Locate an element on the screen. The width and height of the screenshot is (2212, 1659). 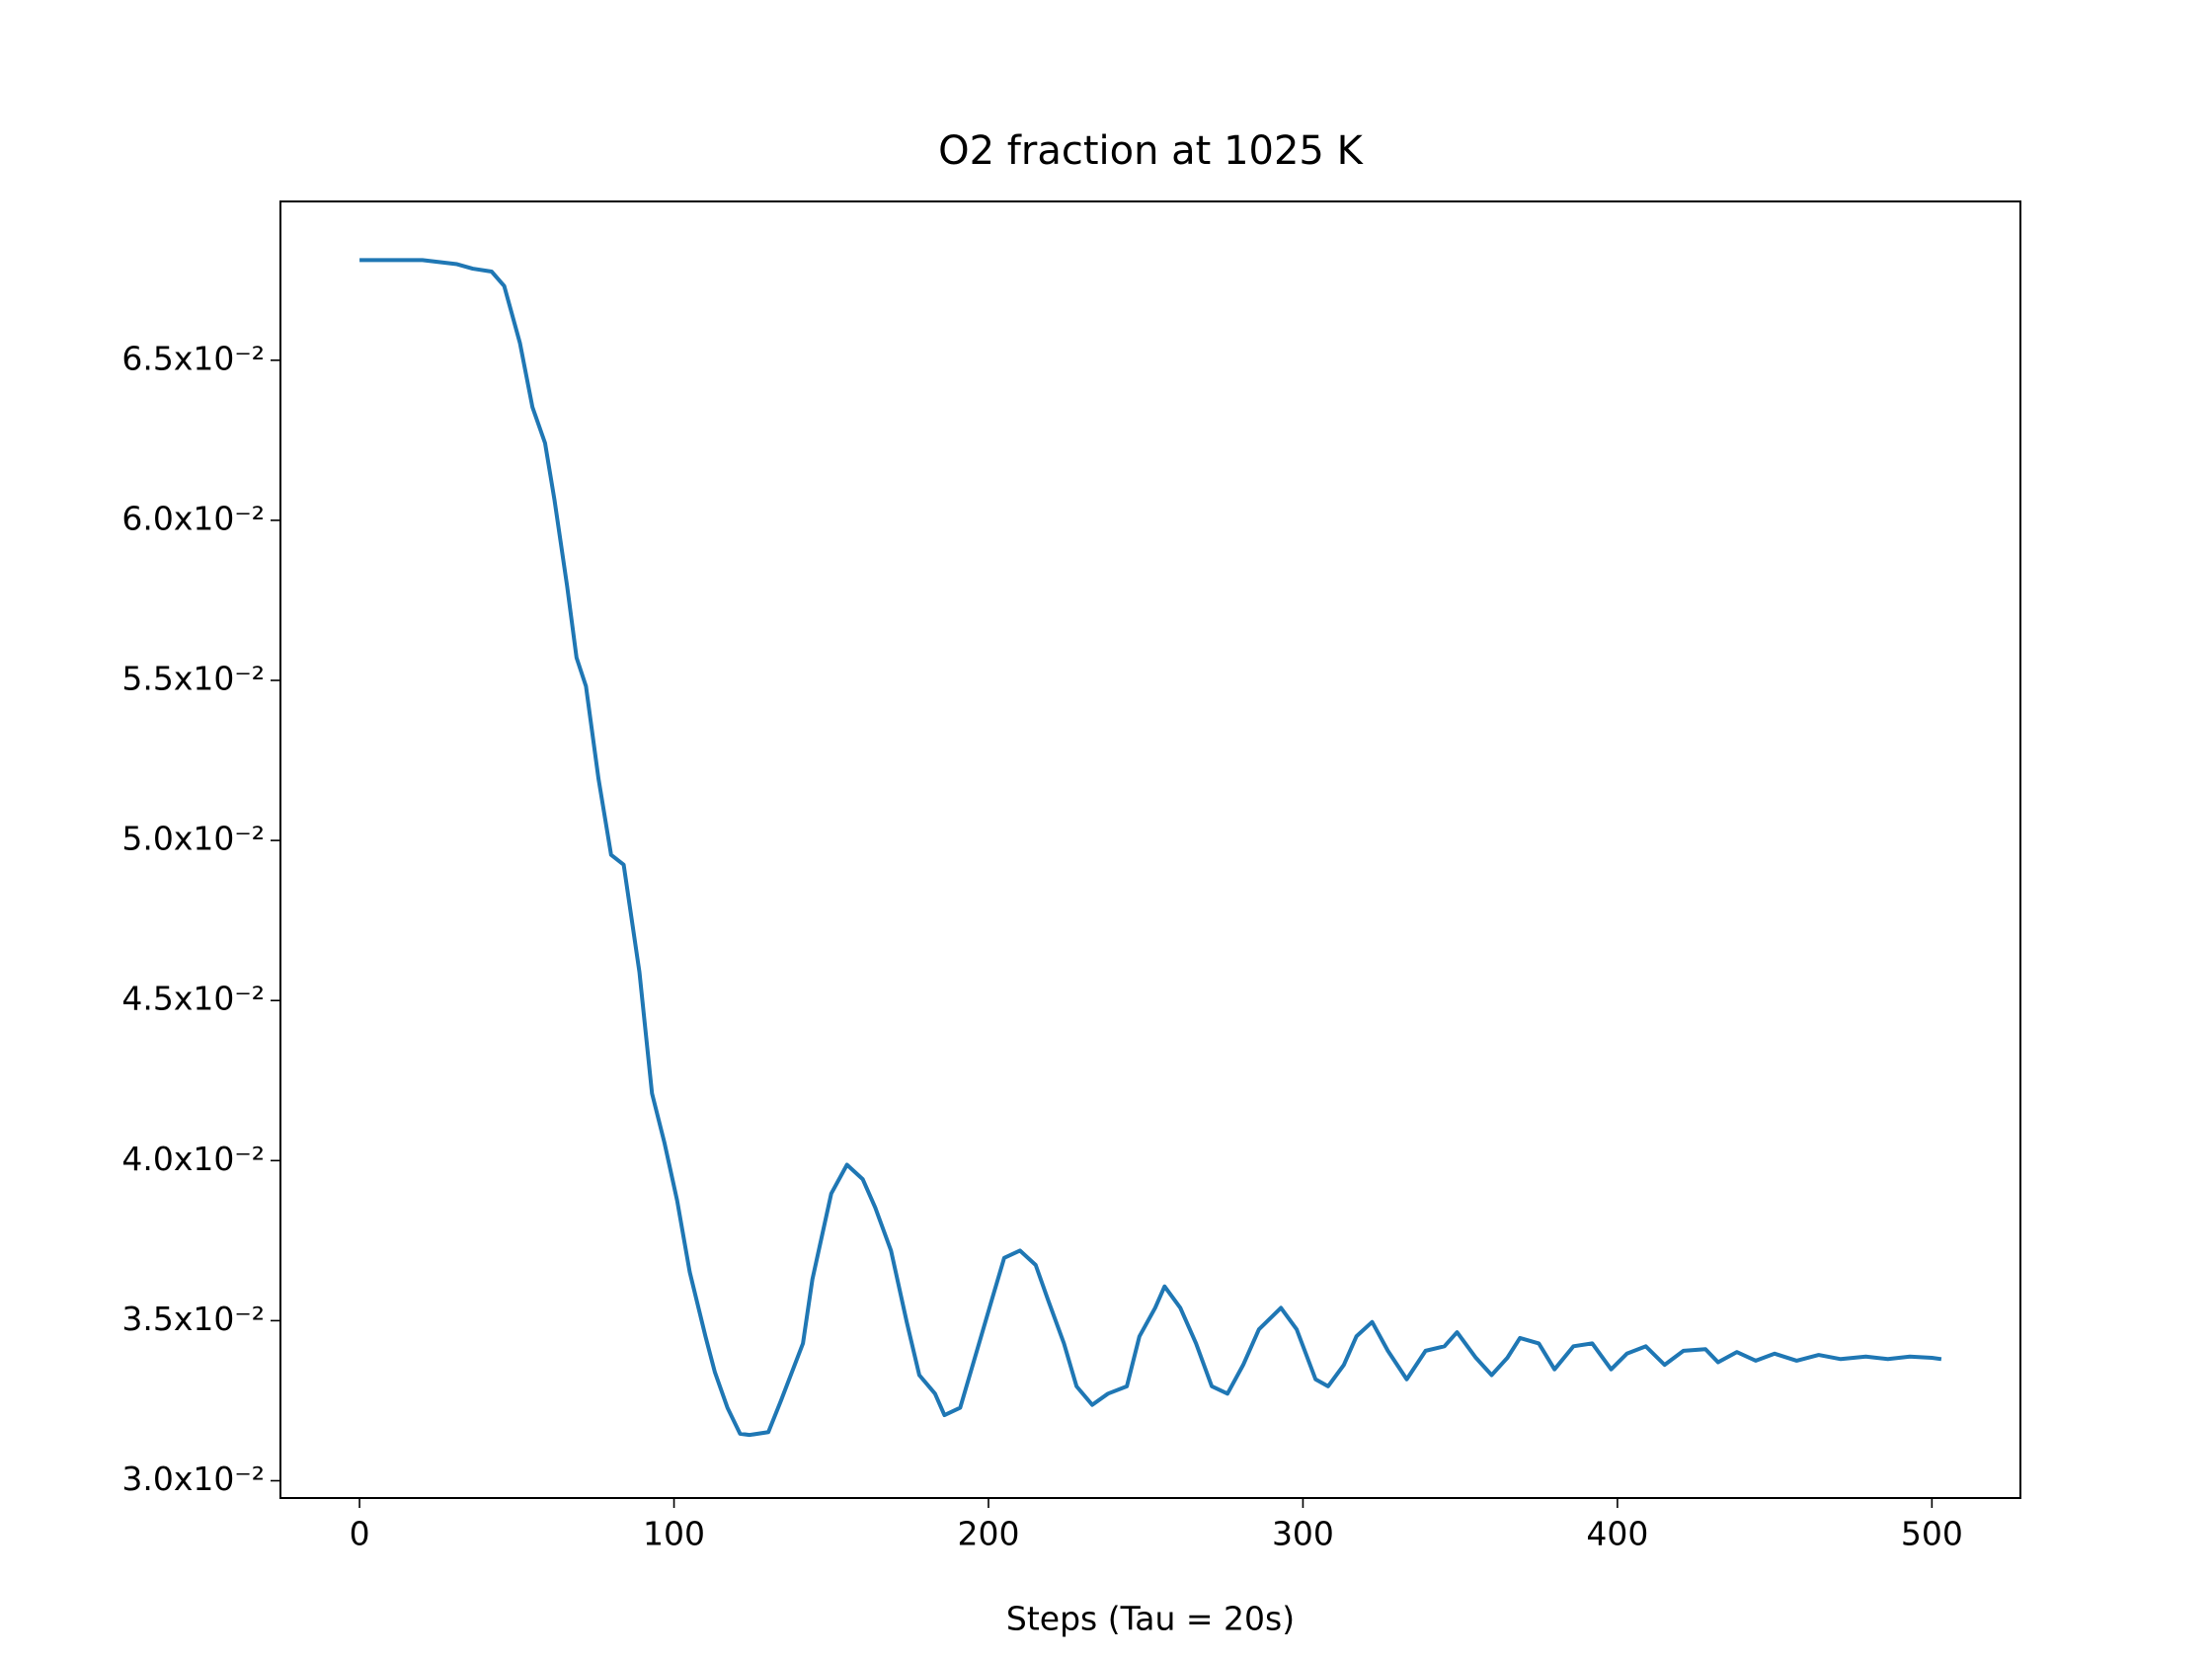
x-tick-label: 0 is located at coordinates (360, 1534).